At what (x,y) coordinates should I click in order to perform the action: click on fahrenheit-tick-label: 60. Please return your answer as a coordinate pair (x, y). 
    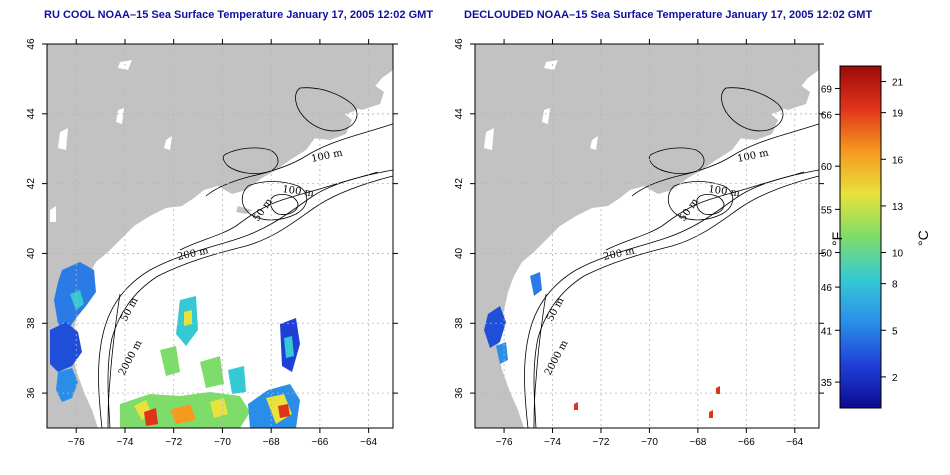
    Looking at the image, I should click on (827, 167).